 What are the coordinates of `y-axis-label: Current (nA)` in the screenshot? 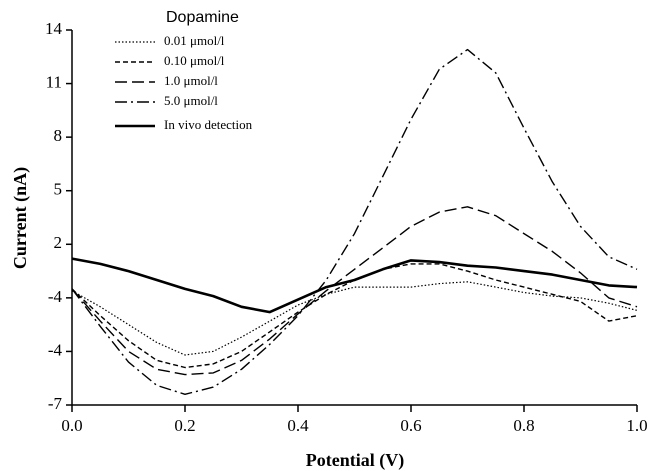 It's located at (20, 218).